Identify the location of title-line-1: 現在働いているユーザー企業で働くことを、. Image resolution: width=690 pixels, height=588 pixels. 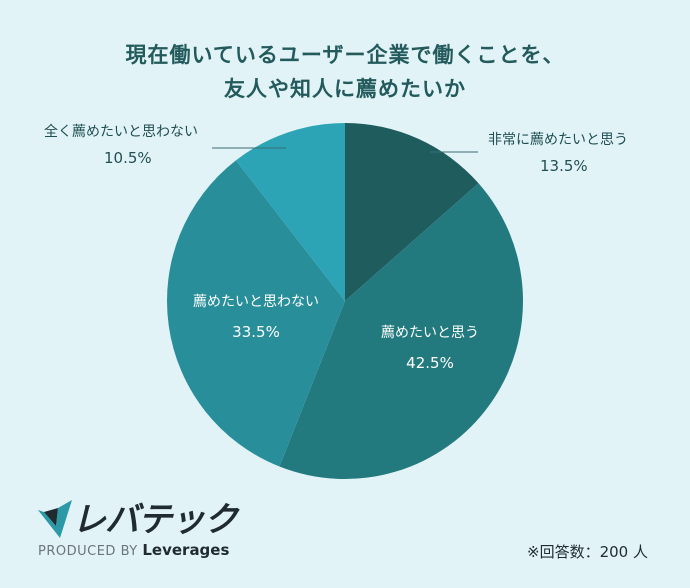
(345, 55).